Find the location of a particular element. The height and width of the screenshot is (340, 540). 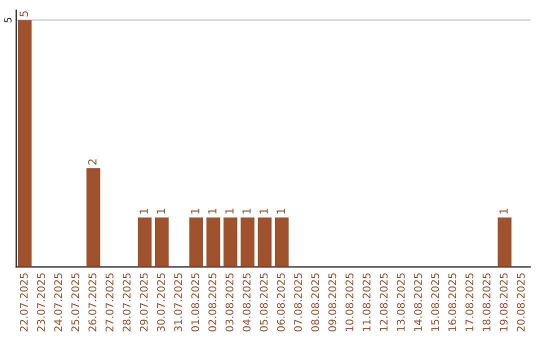

x-tick-label: 04.08.2025 is located at coordinates (246, 302).